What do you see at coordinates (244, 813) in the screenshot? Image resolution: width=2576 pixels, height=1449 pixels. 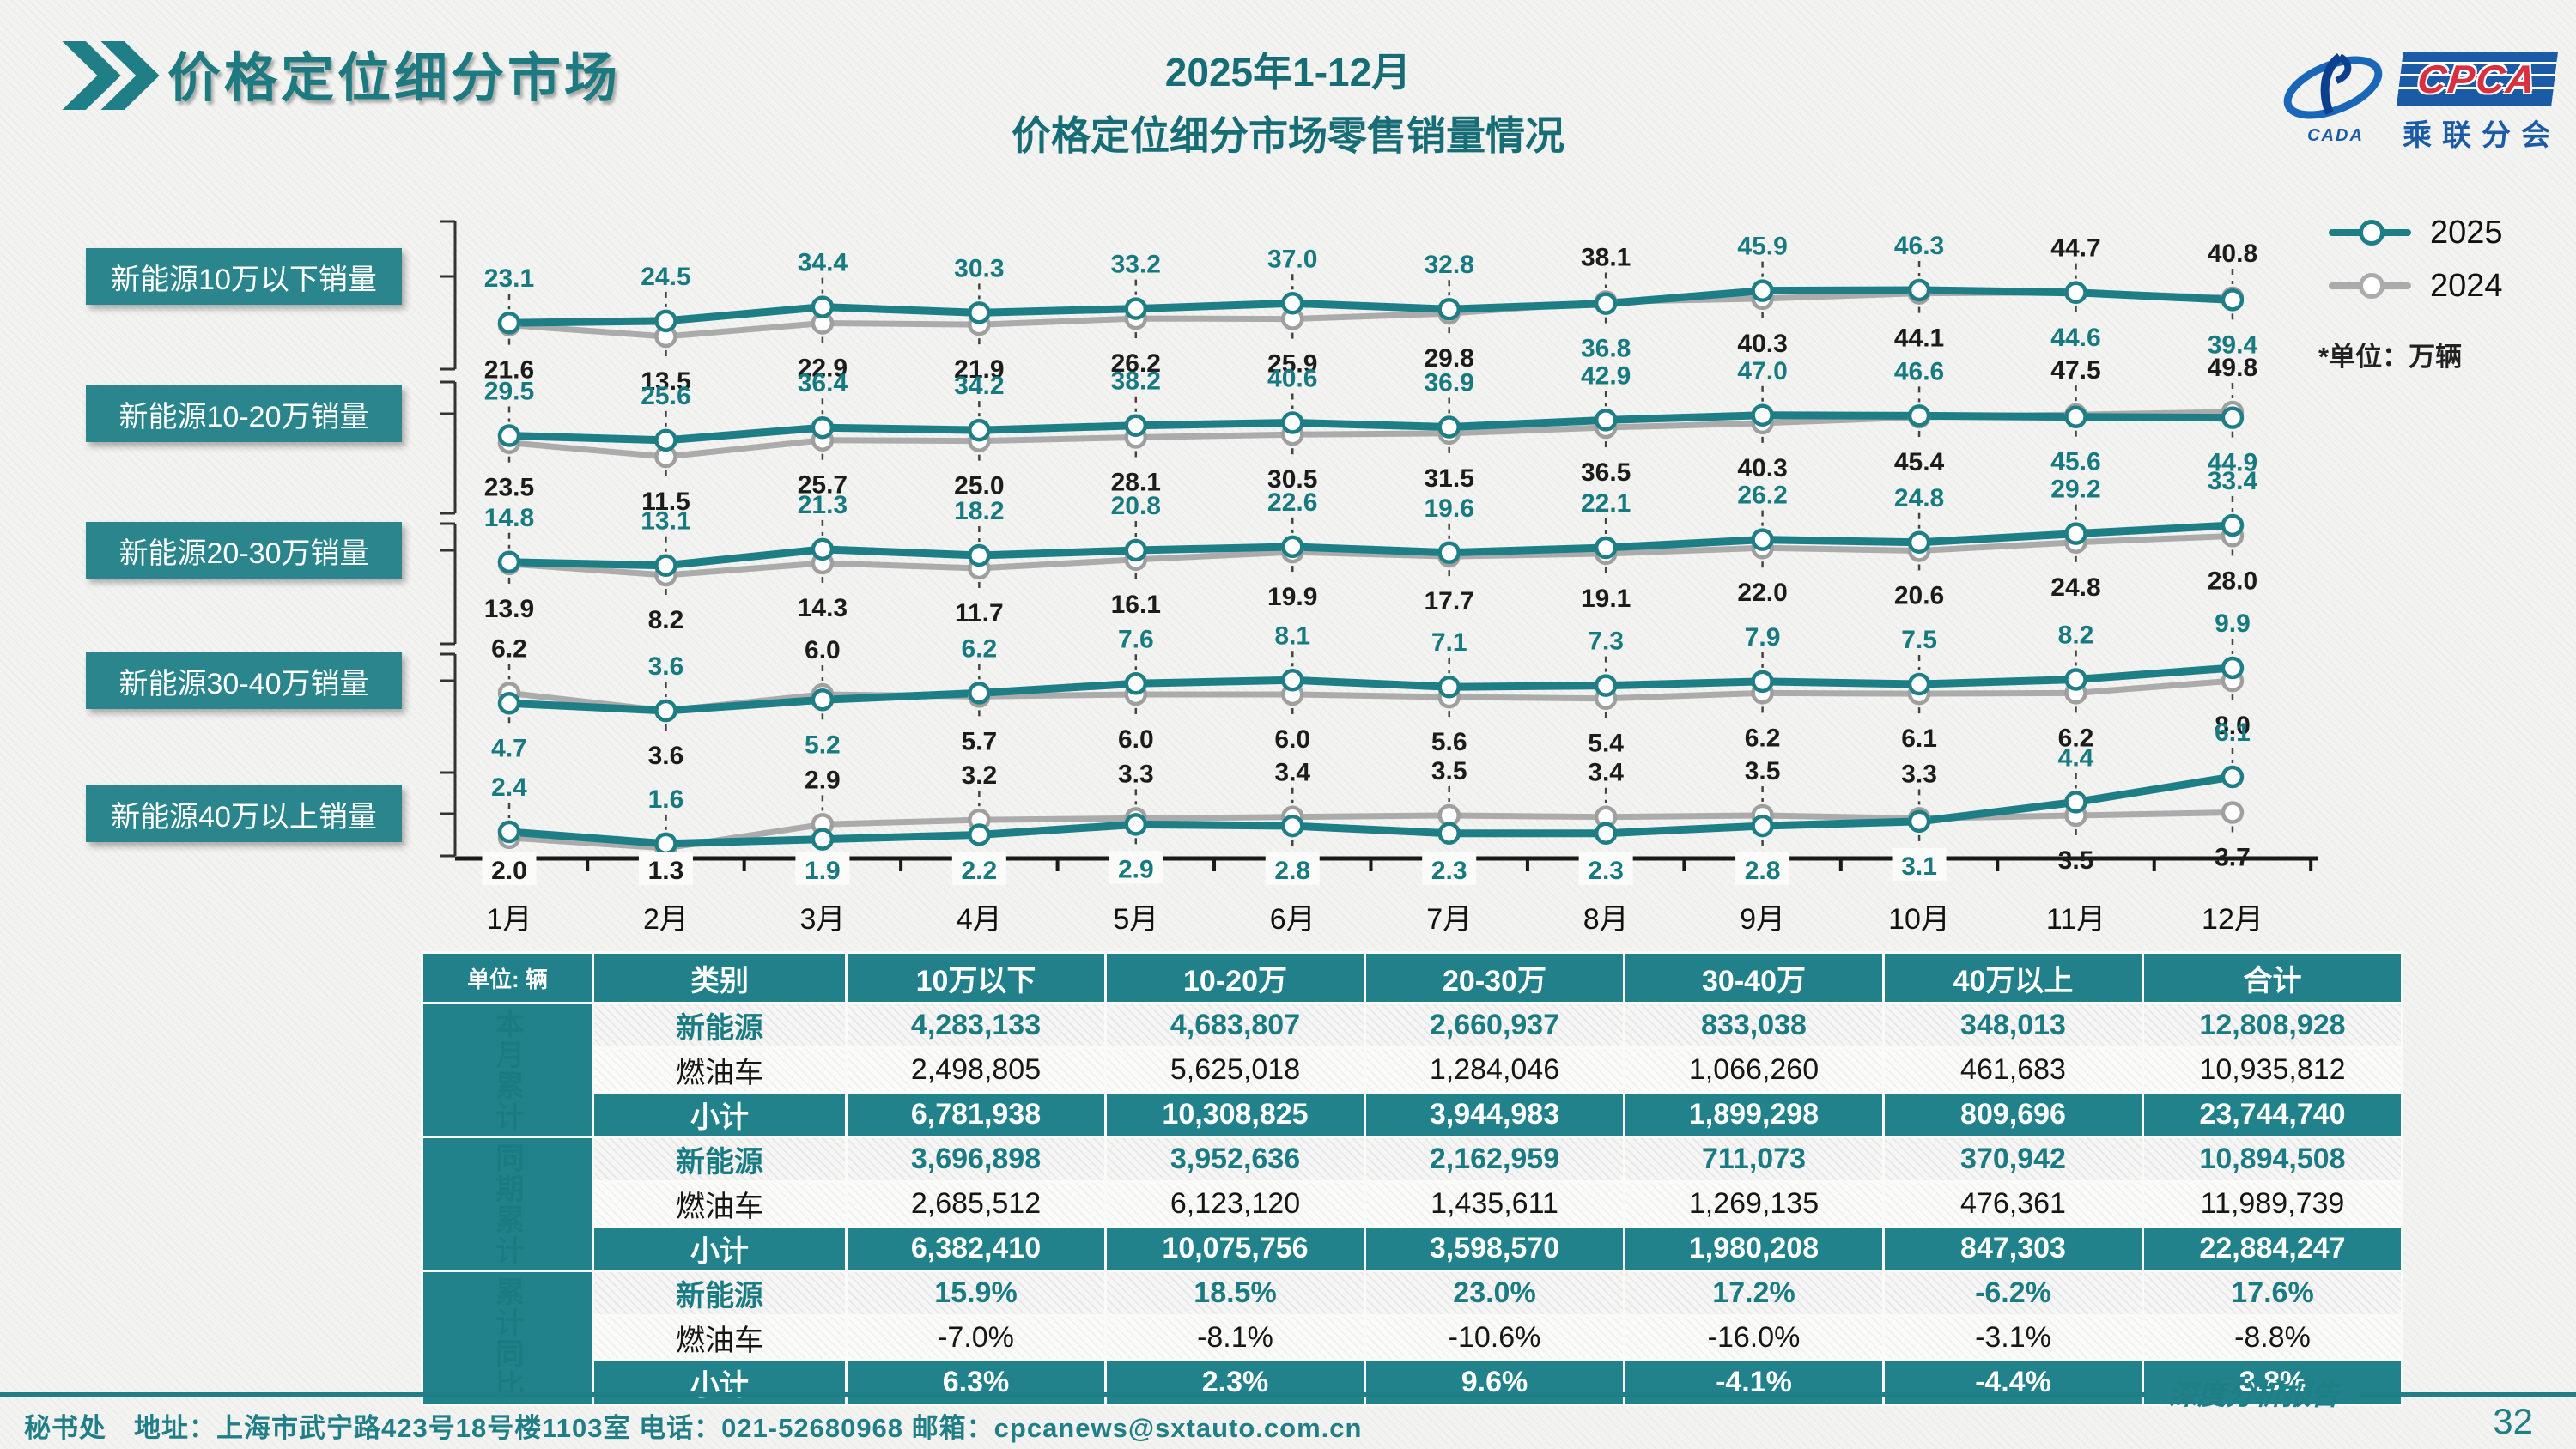 I see `band-label-over-400k: 新能源40万以上销量` at bounding box center [244, 813].